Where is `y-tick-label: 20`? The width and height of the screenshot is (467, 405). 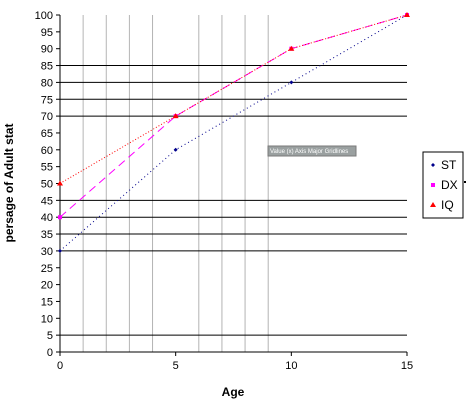 y-tick-label: 20 is located at coordinates (47, 286).